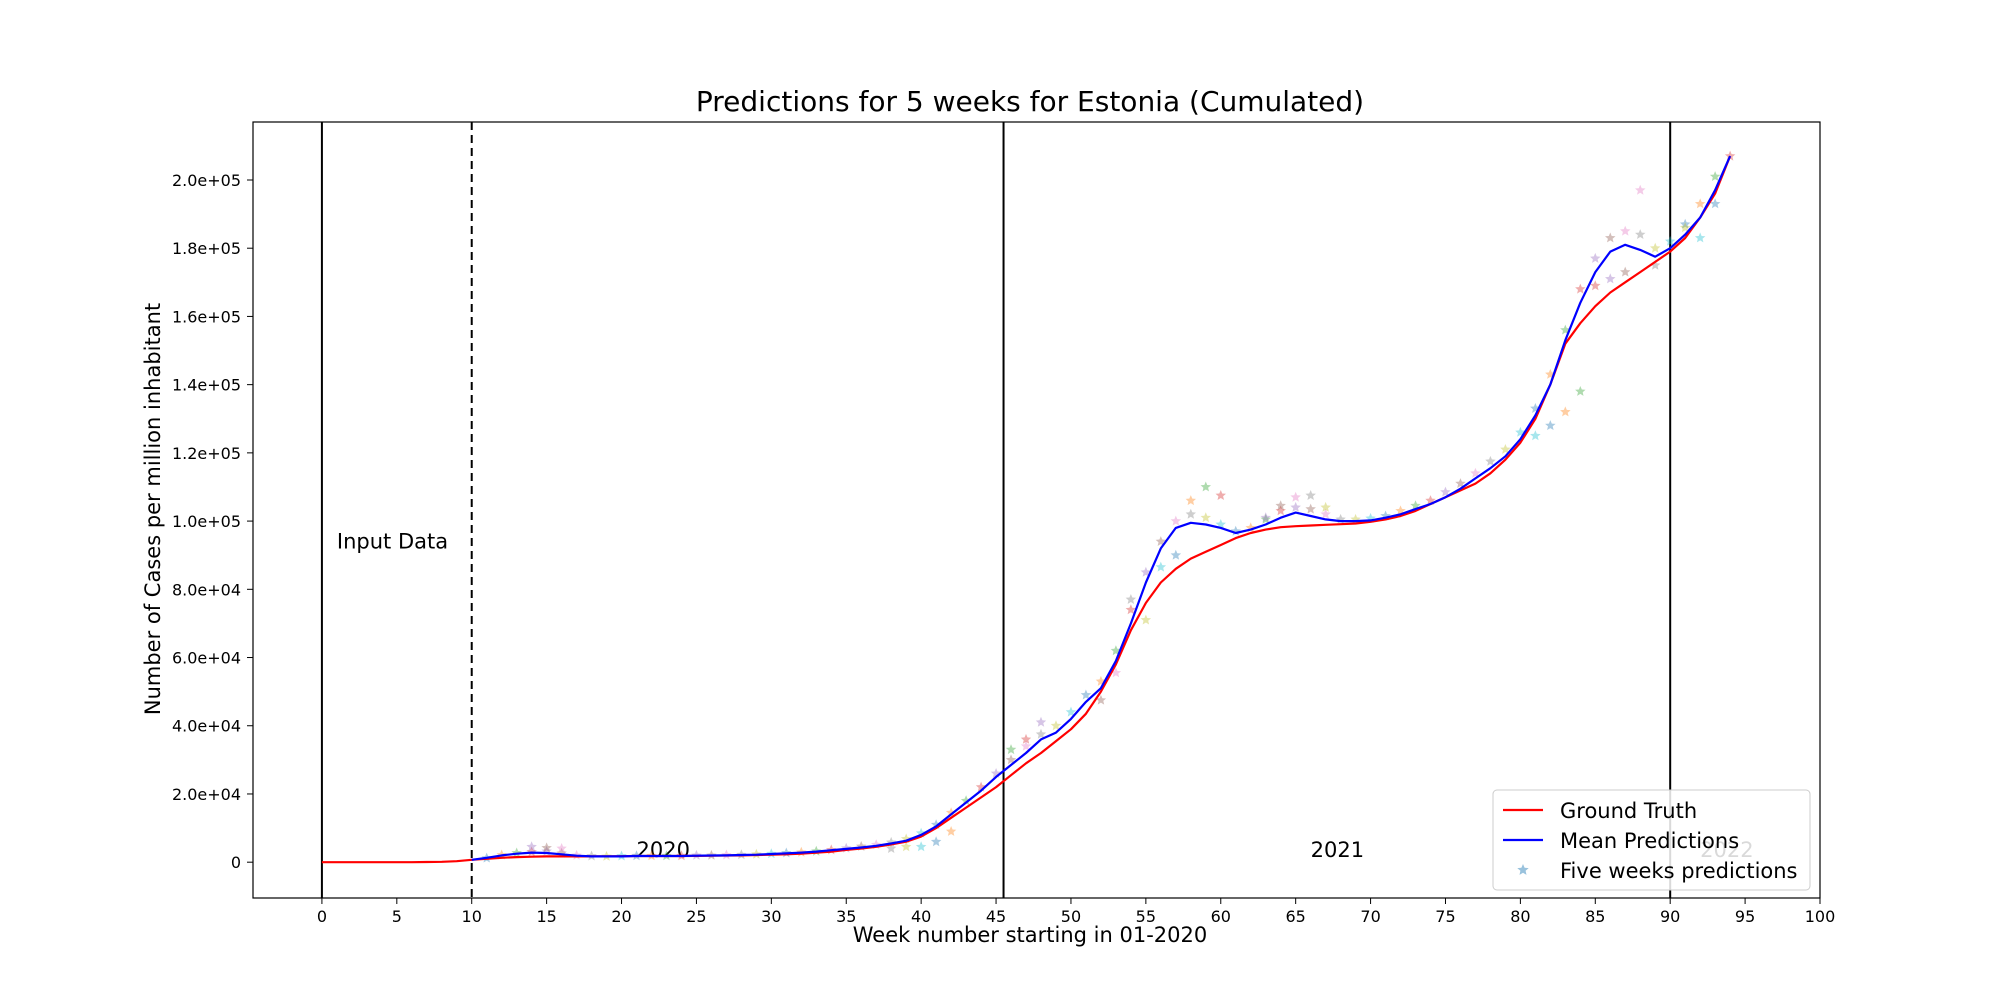 This screenshot has height=1000, width=2000. I want to click on x-tick-label: 10, so click(472, 916).